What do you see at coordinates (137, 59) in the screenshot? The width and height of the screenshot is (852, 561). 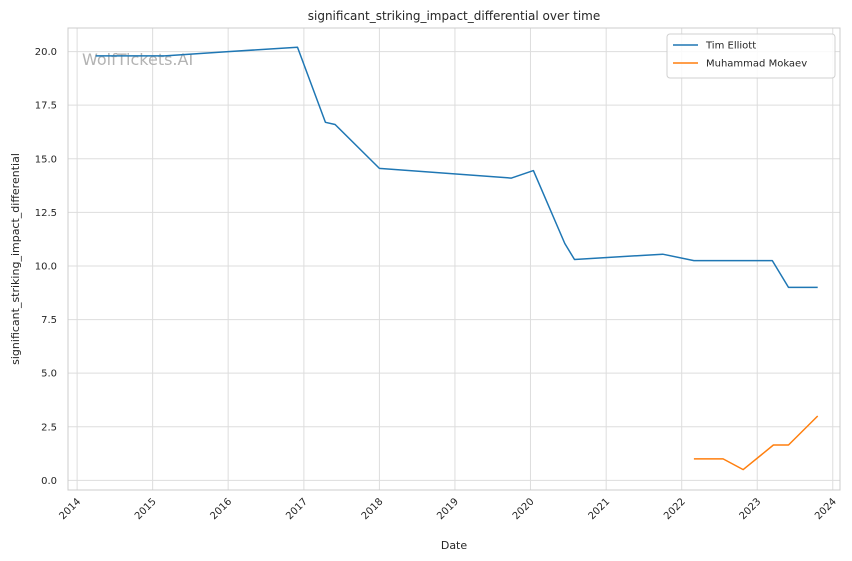 I see `watermark-text: WolfTickets.AI` at bounding box center [137, 59].